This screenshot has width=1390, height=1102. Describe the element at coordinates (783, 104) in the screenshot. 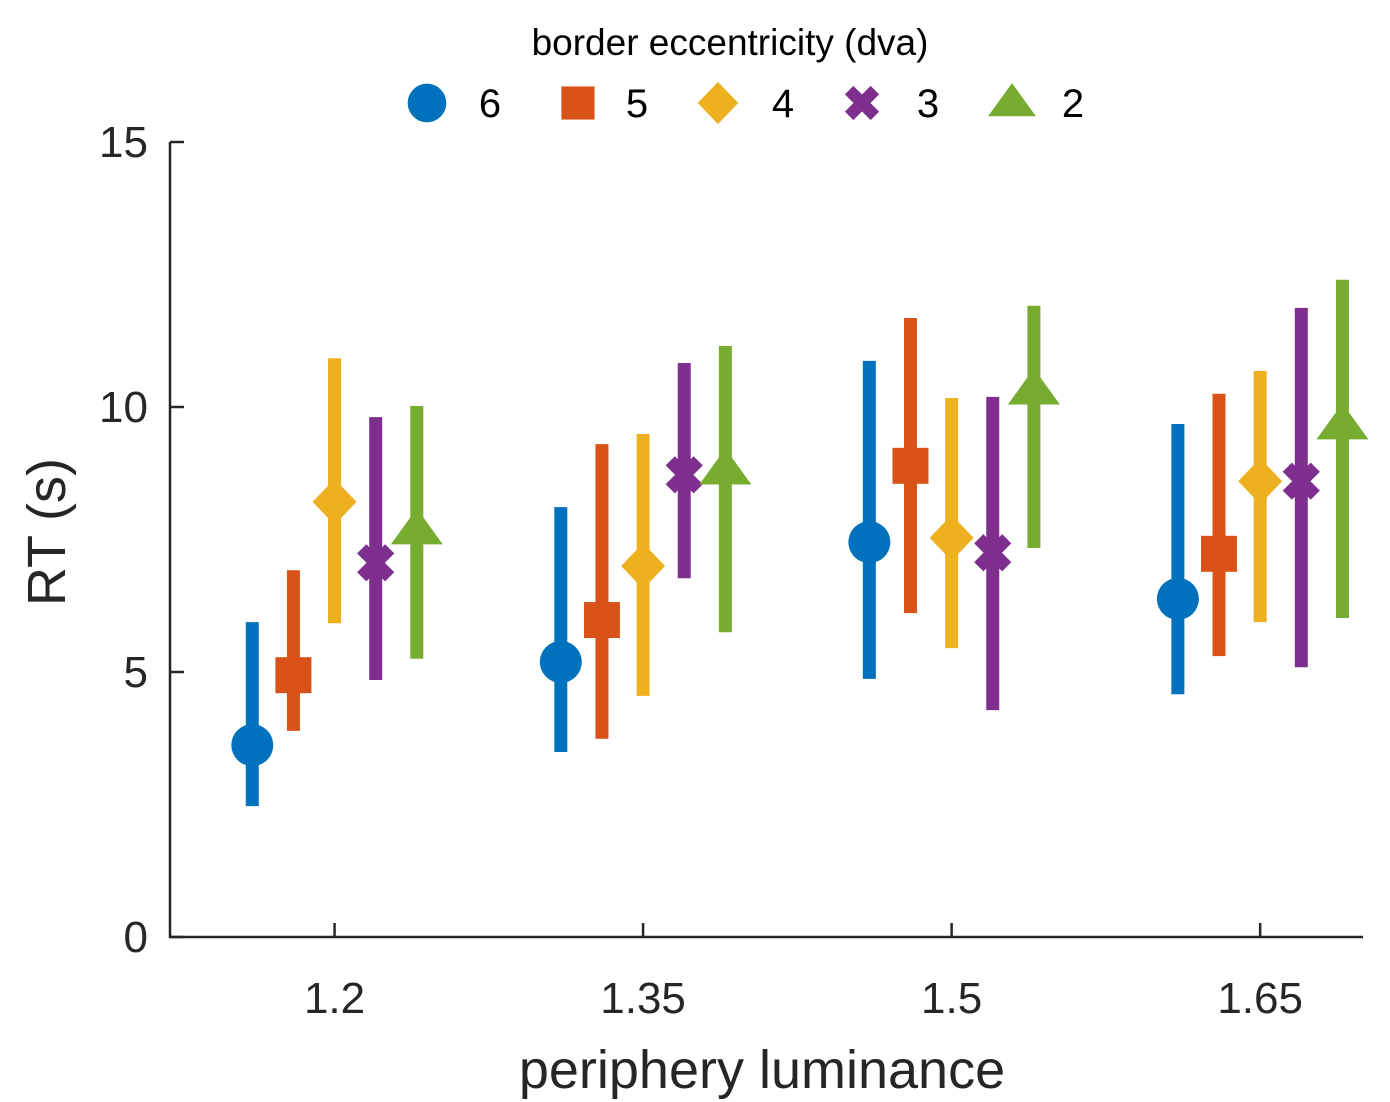

I see `legend-label: 4` at that location.